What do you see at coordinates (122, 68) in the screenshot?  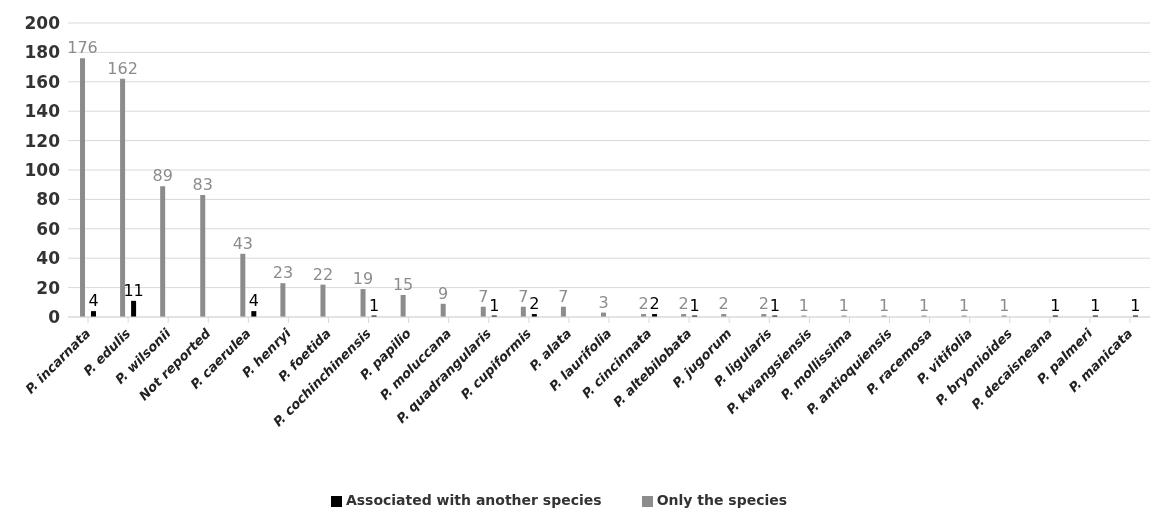 I see `data-label: 162` at bounding box center [122, 68].